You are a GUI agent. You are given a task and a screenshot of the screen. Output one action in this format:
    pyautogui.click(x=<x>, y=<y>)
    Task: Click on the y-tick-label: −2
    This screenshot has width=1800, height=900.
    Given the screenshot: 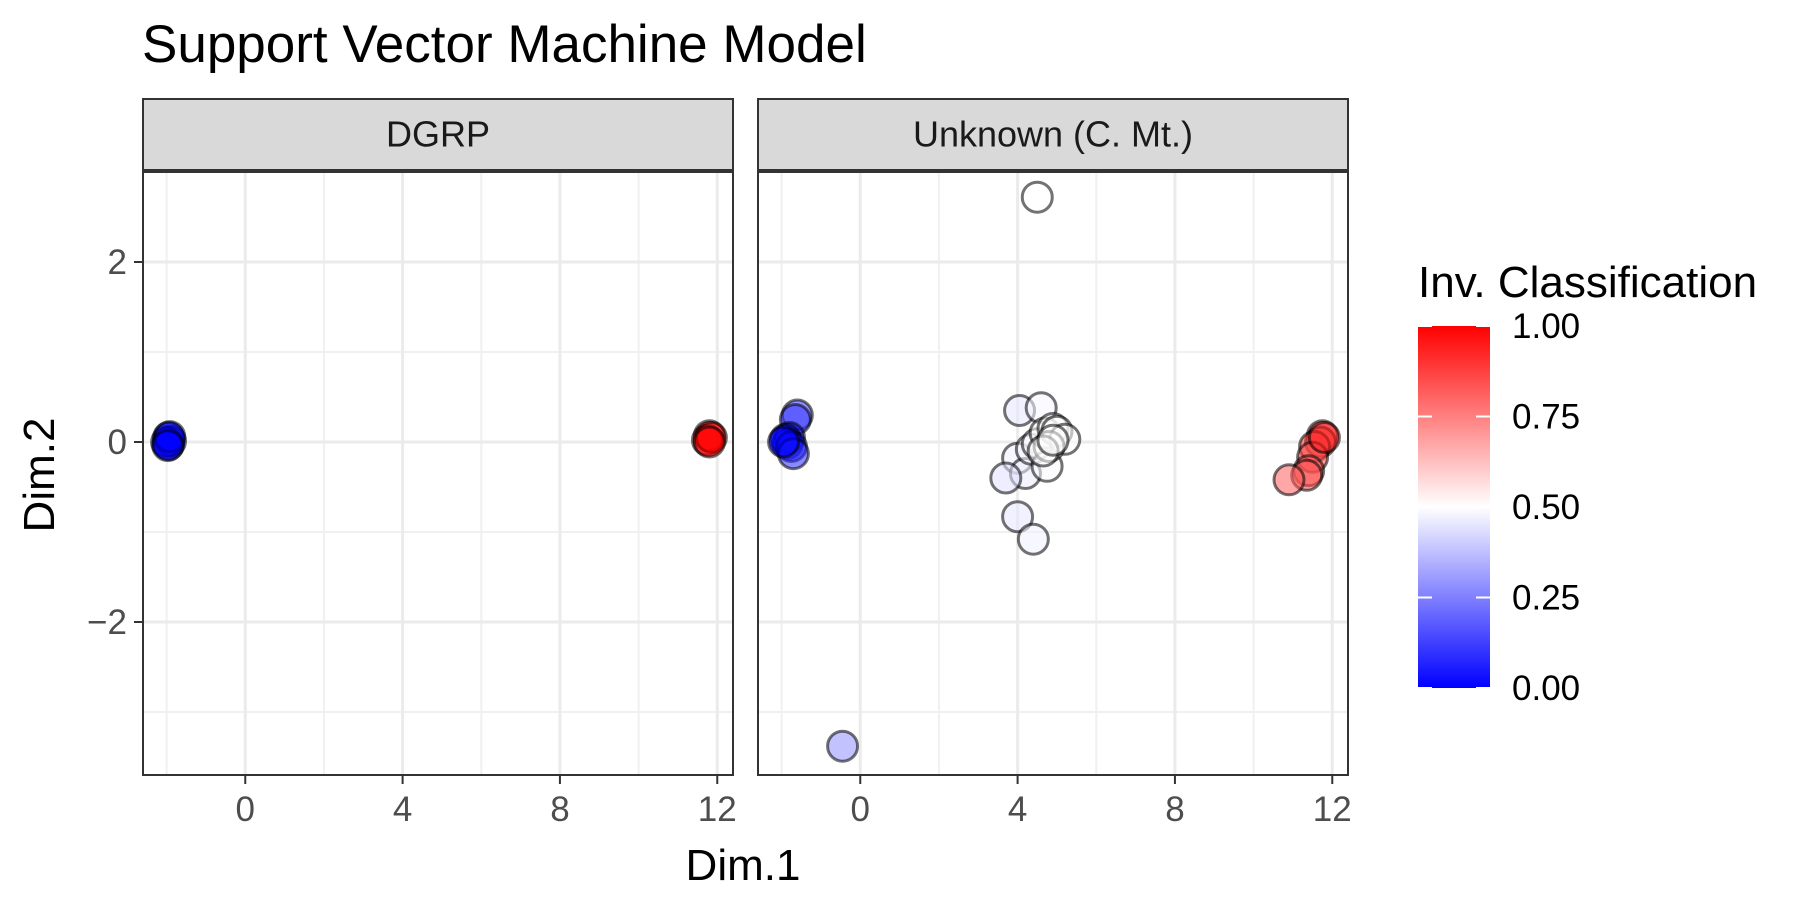 What is the action you would take?
    pyautogui.click(x=107, y=622)
    